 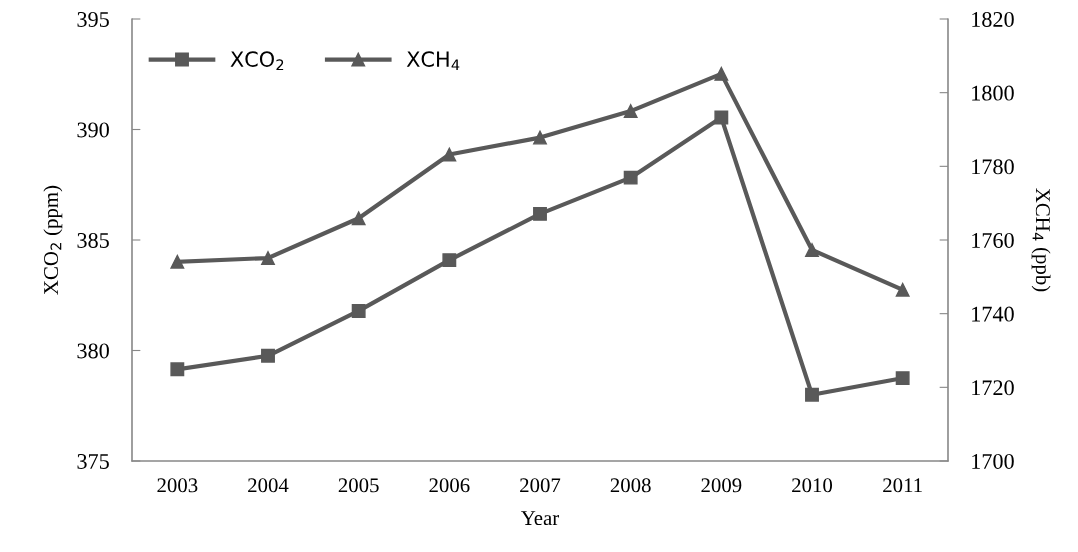 I want to click on y2-axis-title: XCH$_{4}$ (ppb), so click(x=1041, y=240).